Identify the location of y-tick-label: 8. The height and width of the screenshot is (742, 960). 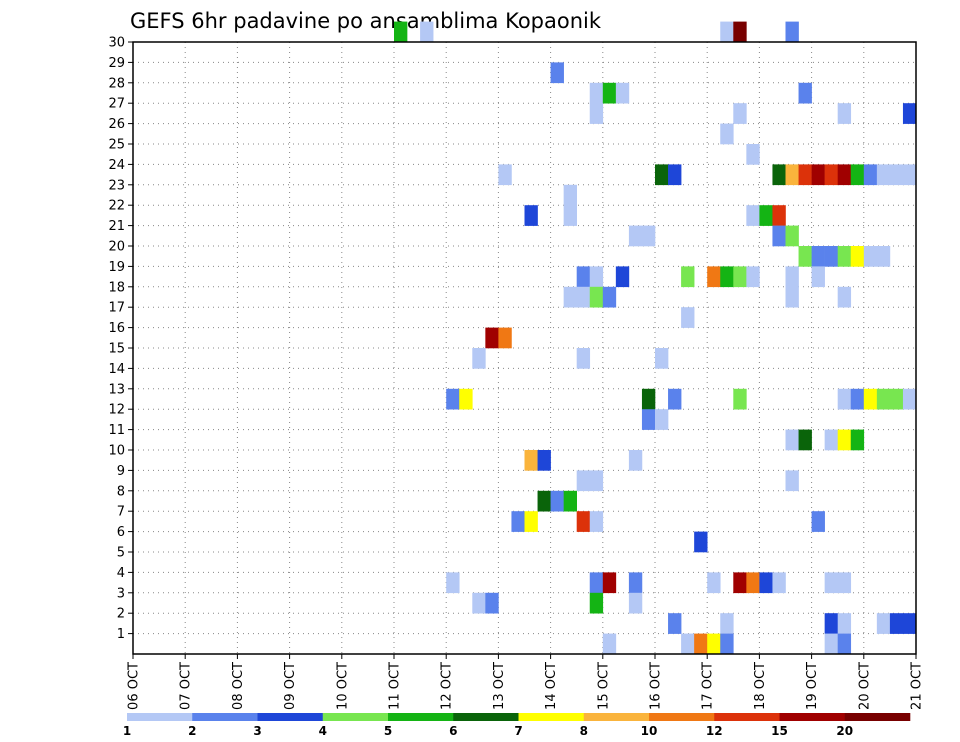
(121, 491).